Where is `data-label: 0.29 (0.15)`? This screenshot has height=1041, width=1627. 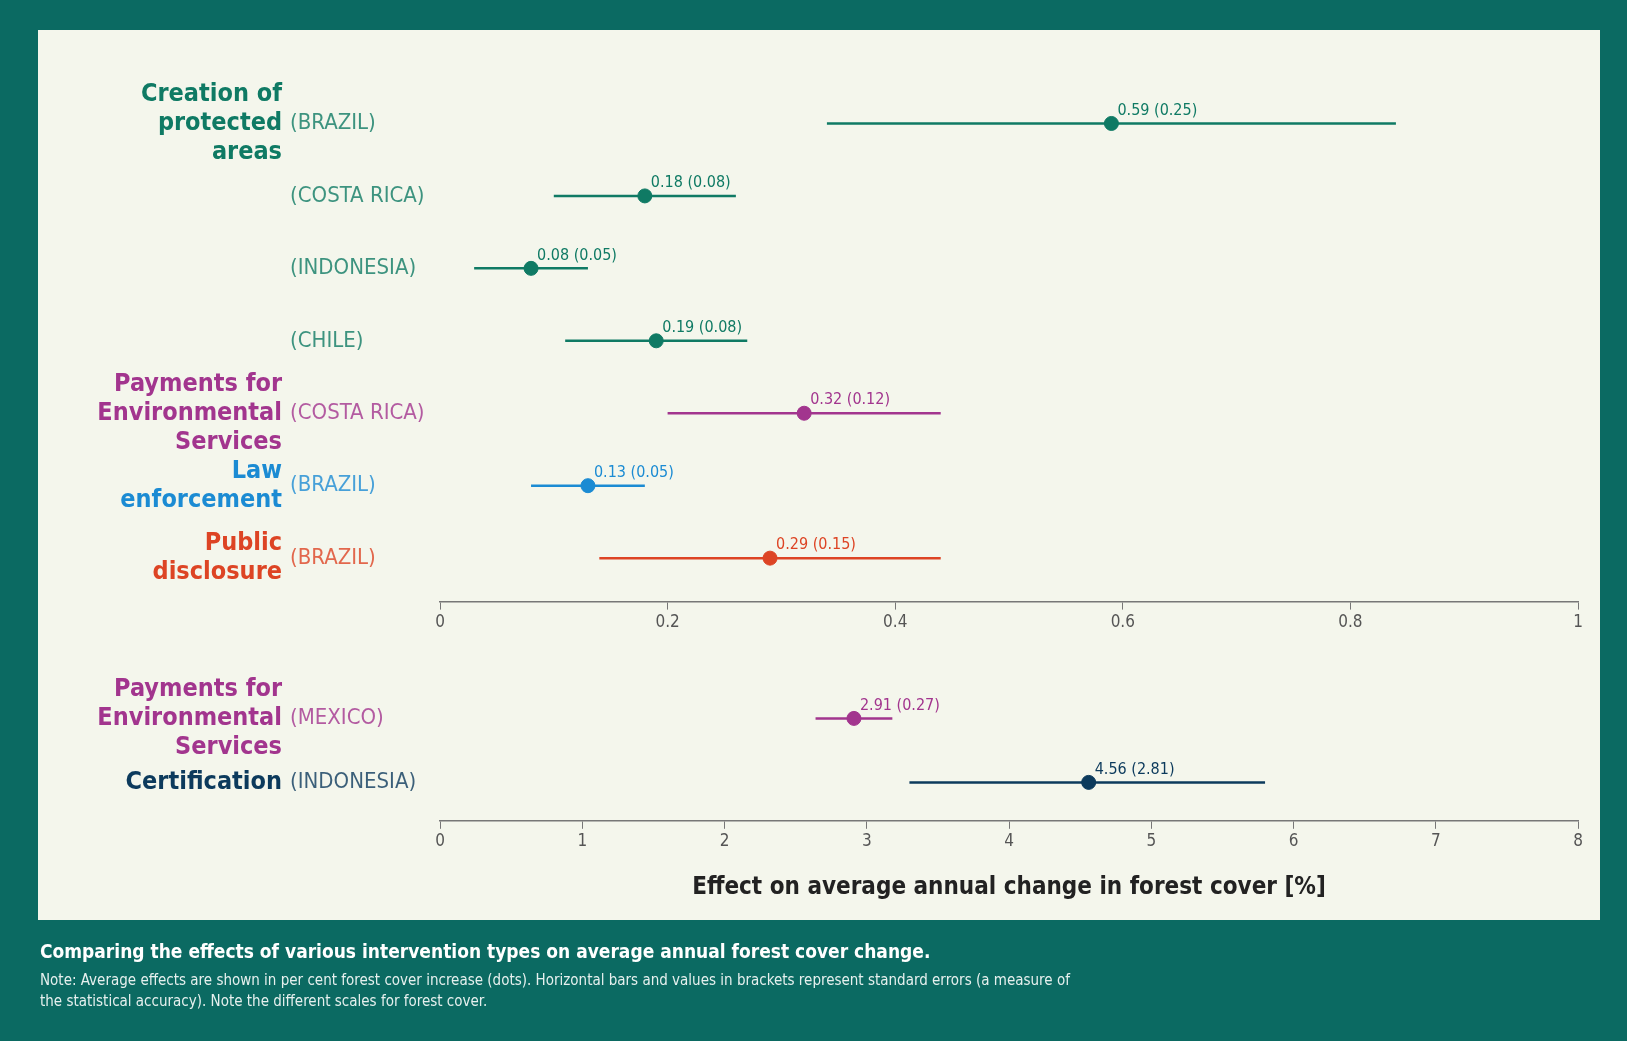 data-label: 0.29 (0.15) is located at coordinates (816, 544).